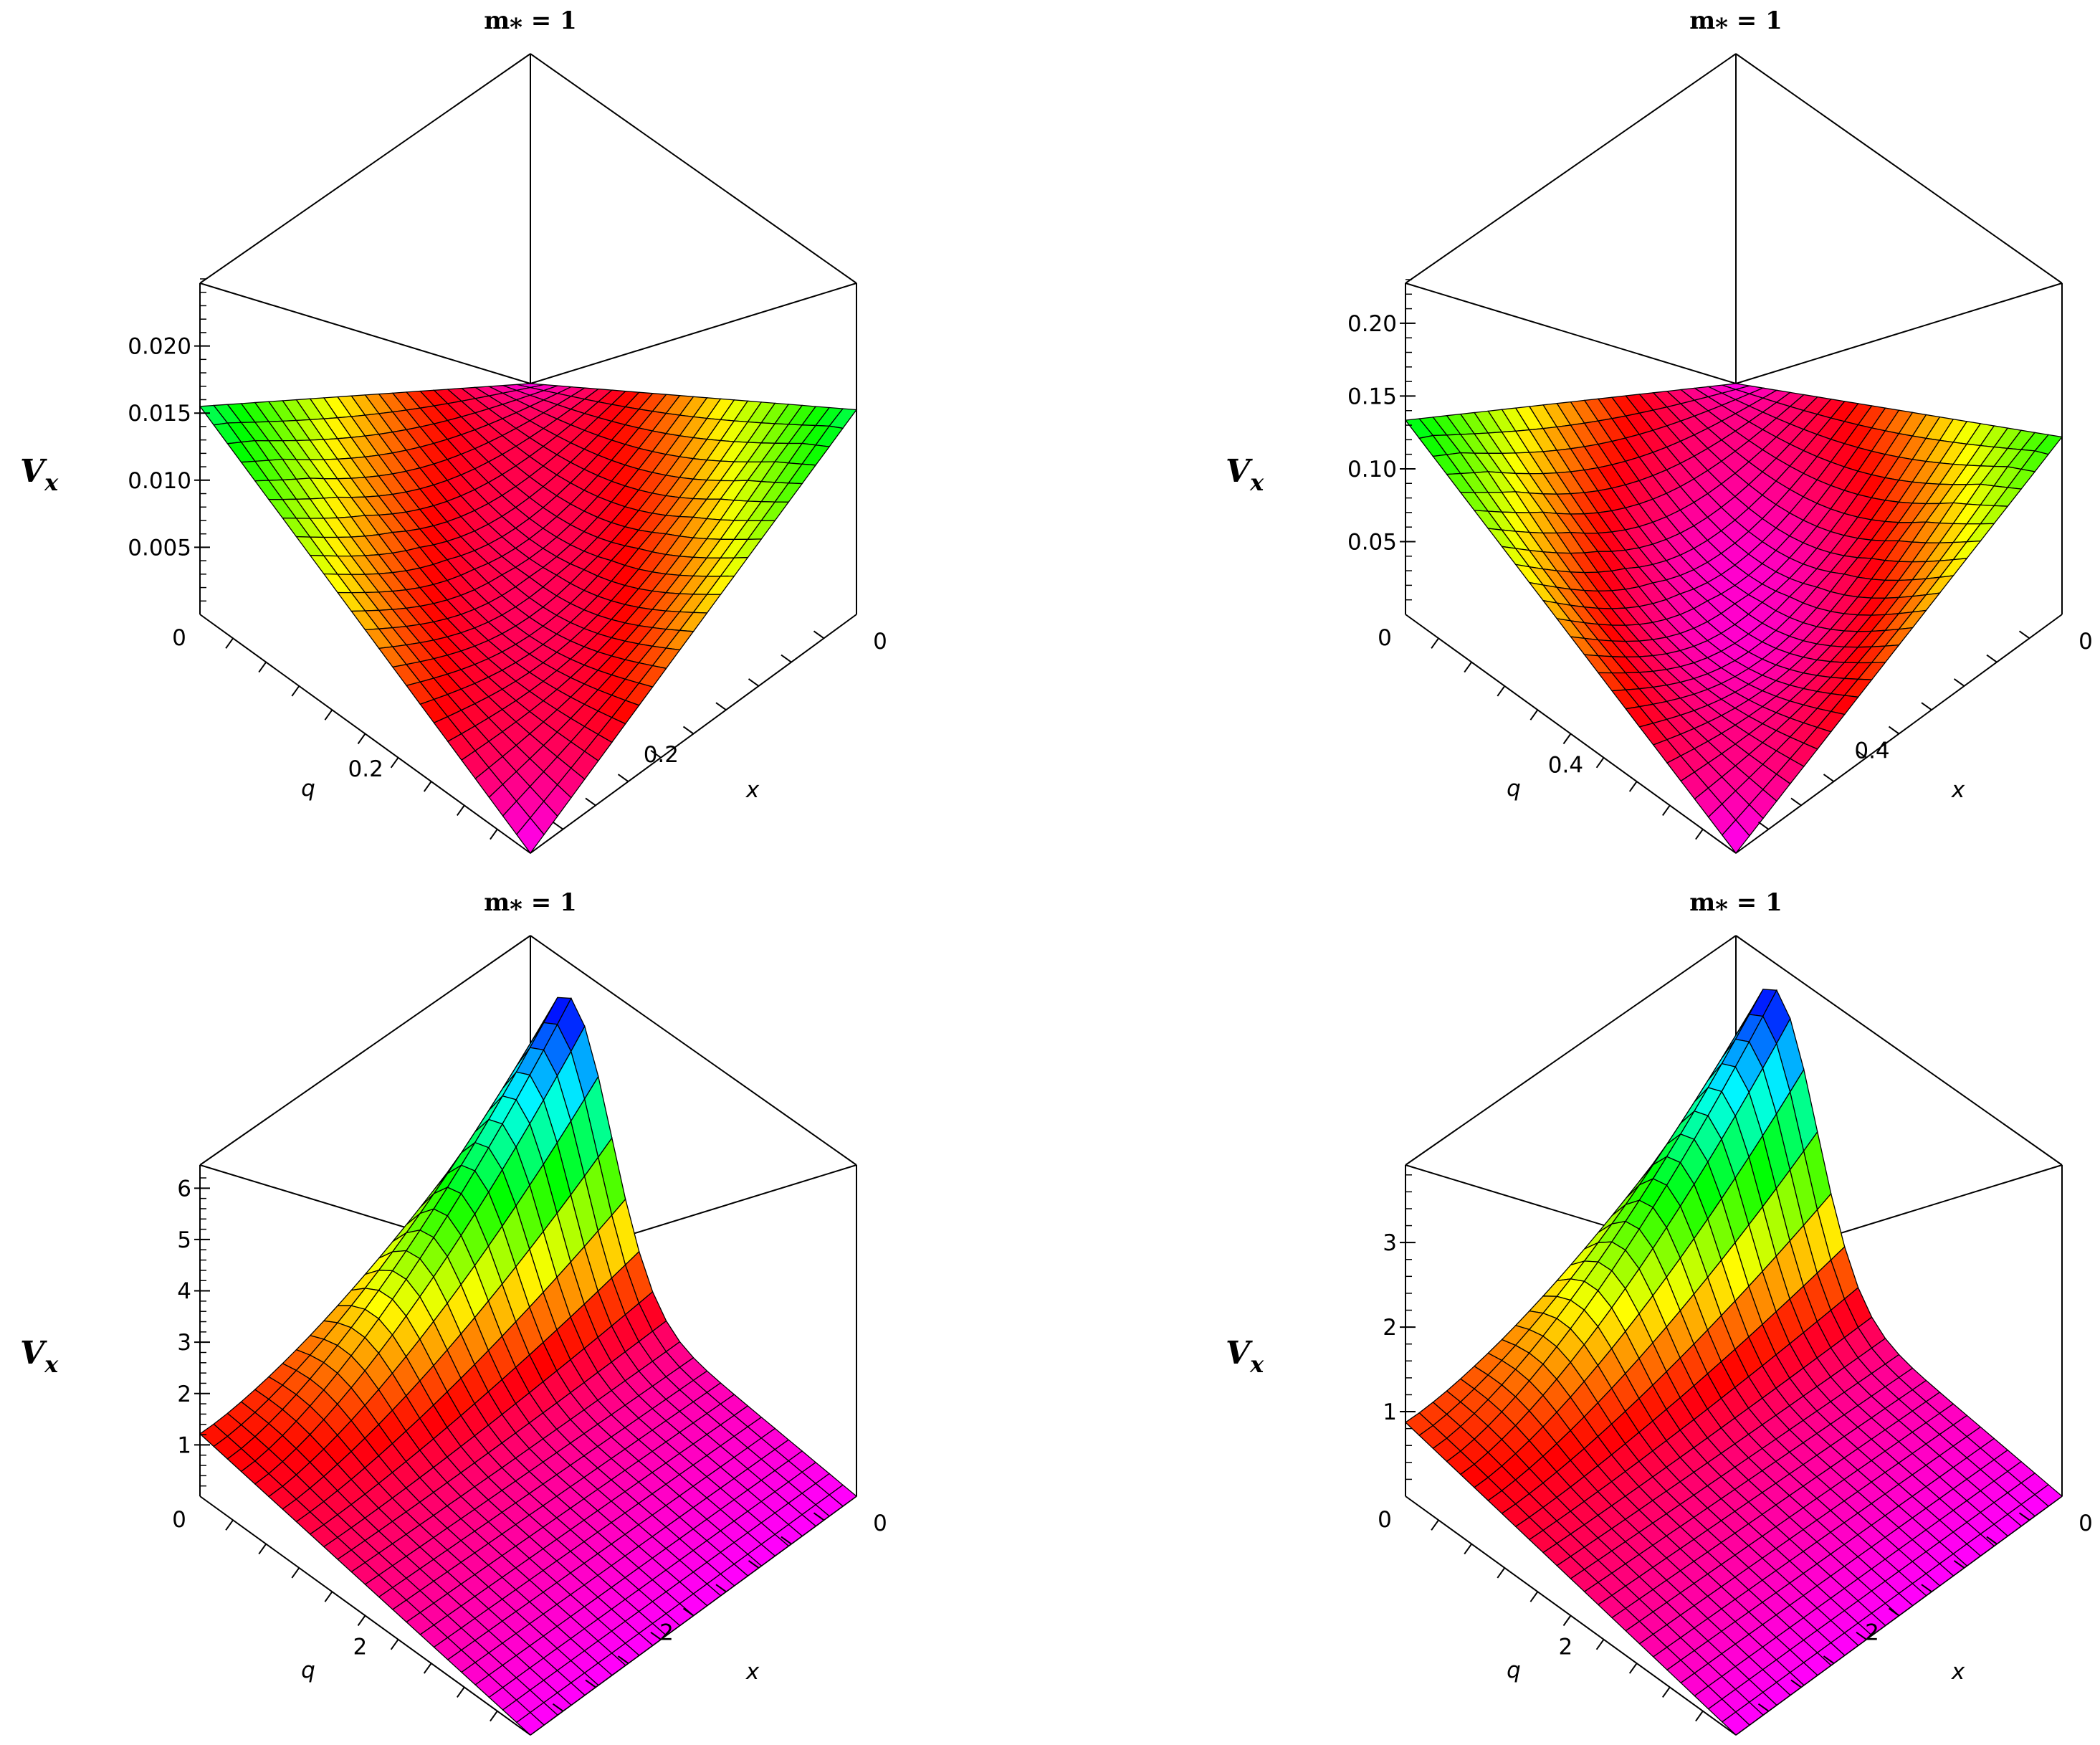 The image size is (2100, 1745). I want to click on z-tick-label: 6, so click(184, 1189).